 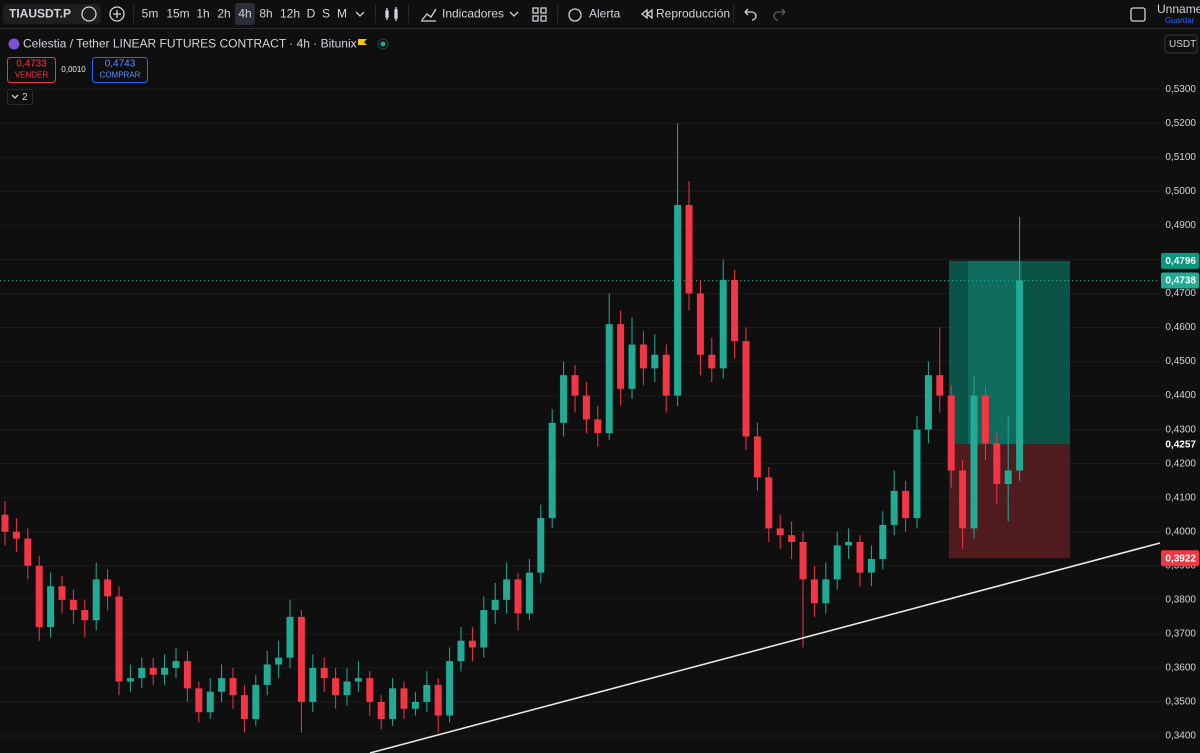 What do you see at coordinates (120, 75) in the screenshot?
I see `buy-label: COMPRAR` at bounding box center [120, 75].